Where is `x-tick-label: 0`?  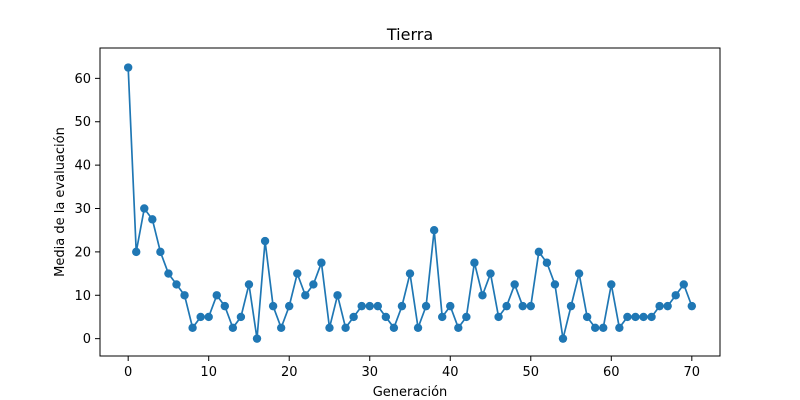
x-tick-label: 0 is located at coordinates (128, 372).